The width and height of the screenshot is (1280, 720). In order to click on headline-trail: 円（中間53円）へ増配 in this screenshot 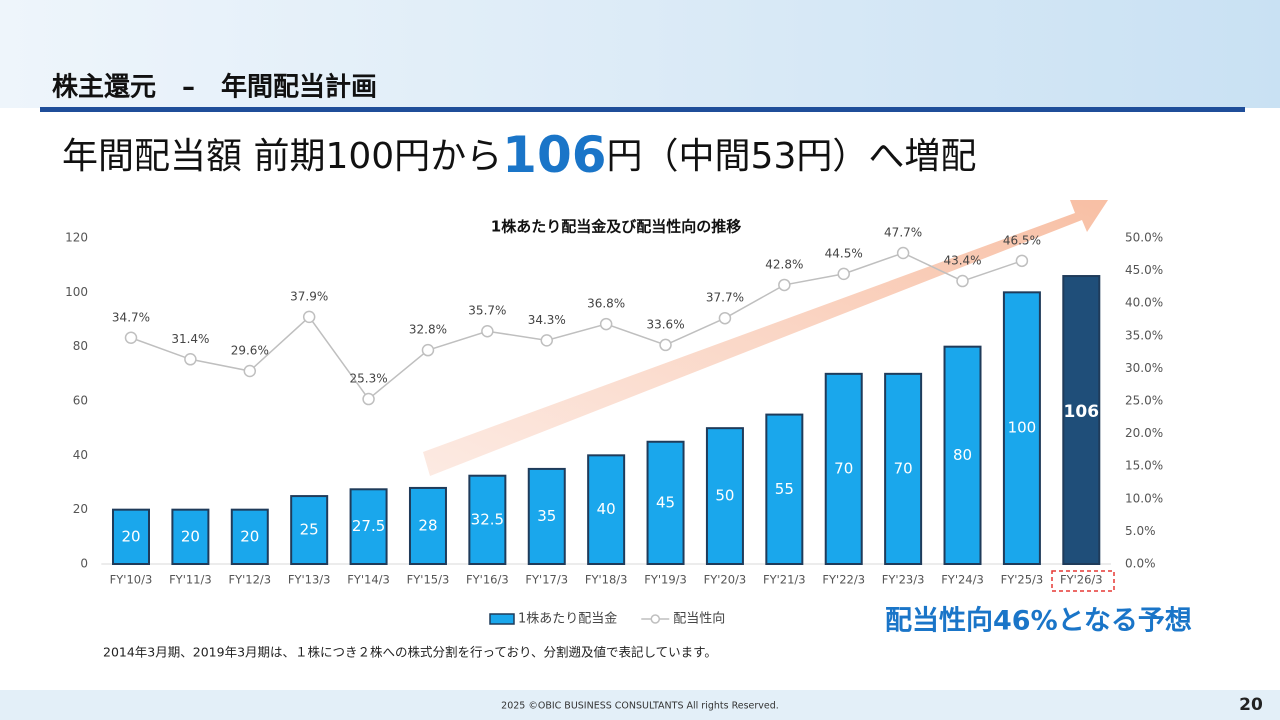, I will do `click(792, 156)`.